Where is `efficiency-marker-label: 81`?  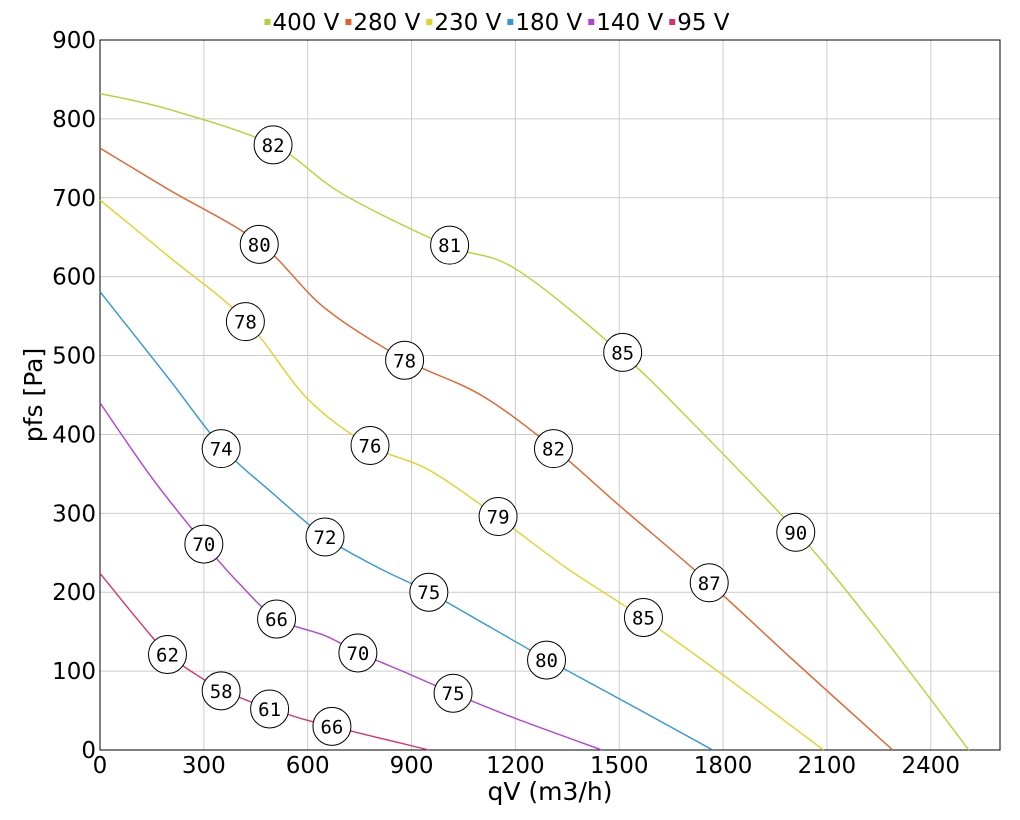
efficiency-marker-label: 81 is located at coordinates (449, 246).